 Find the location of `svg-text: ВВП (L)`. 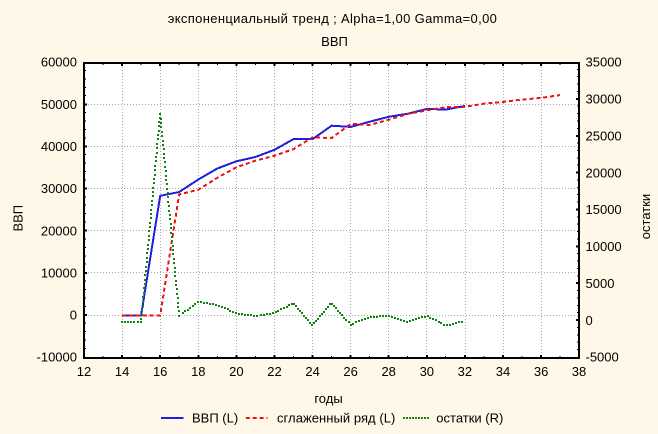

svg-text: ВВП (L) is located at coordinates (215, 417).